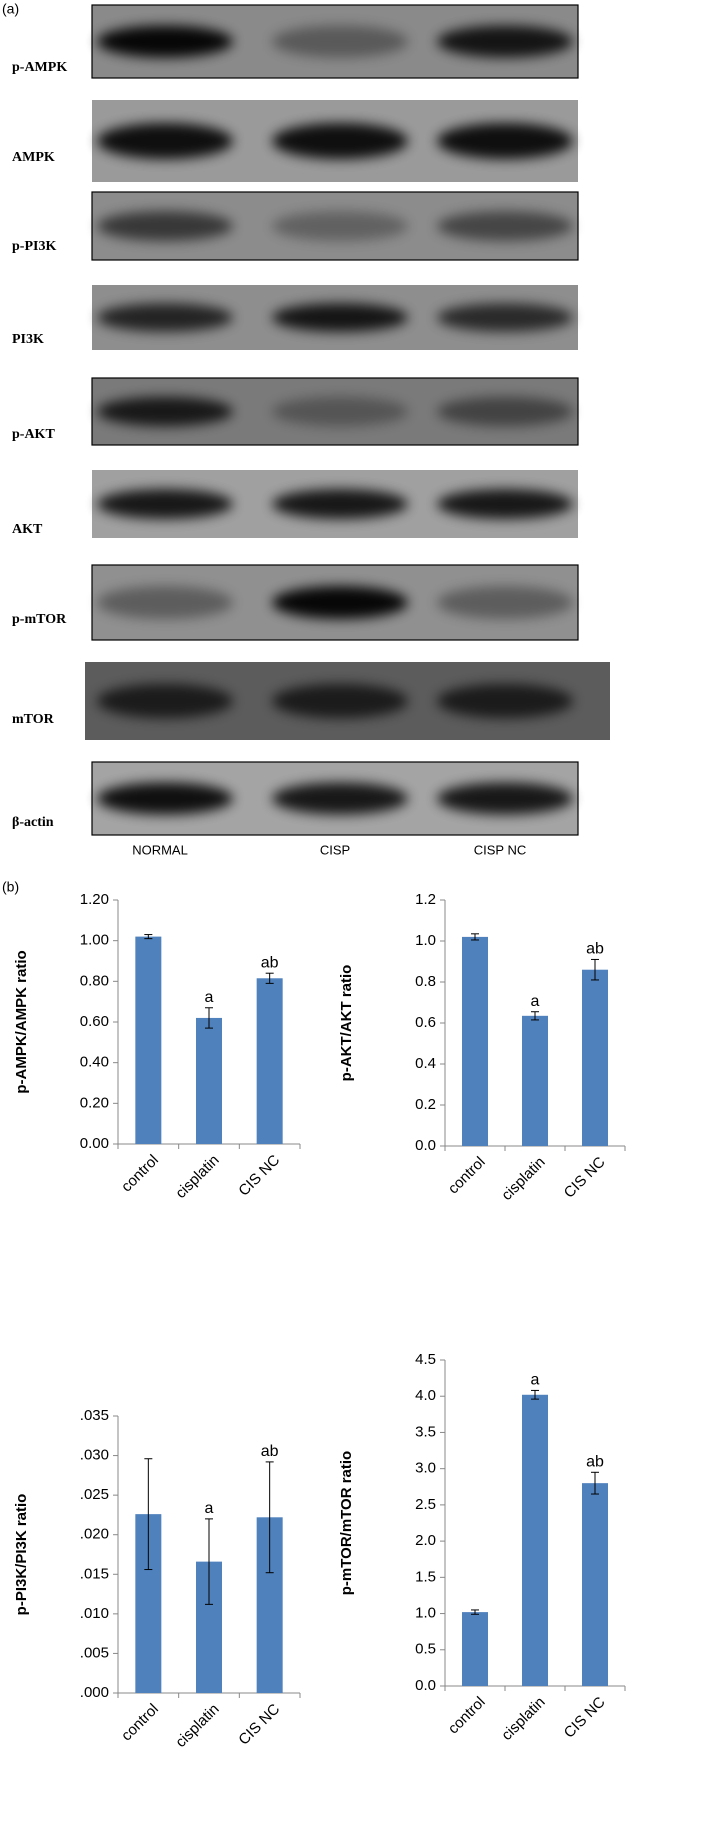 The height and width of the screenshot is (1821, 712). I want to click on panel-label: (b), so click(10, 887).